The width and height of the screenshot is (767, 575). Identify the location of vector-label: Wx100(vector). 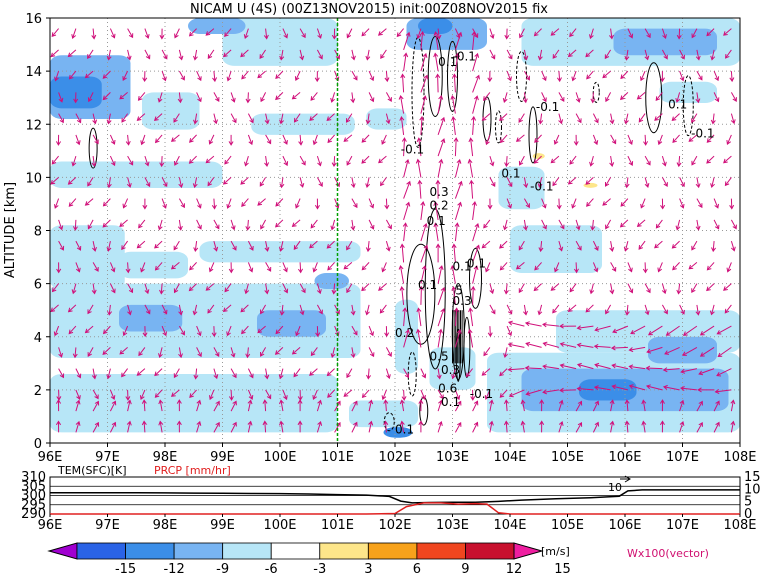
(668, 553).